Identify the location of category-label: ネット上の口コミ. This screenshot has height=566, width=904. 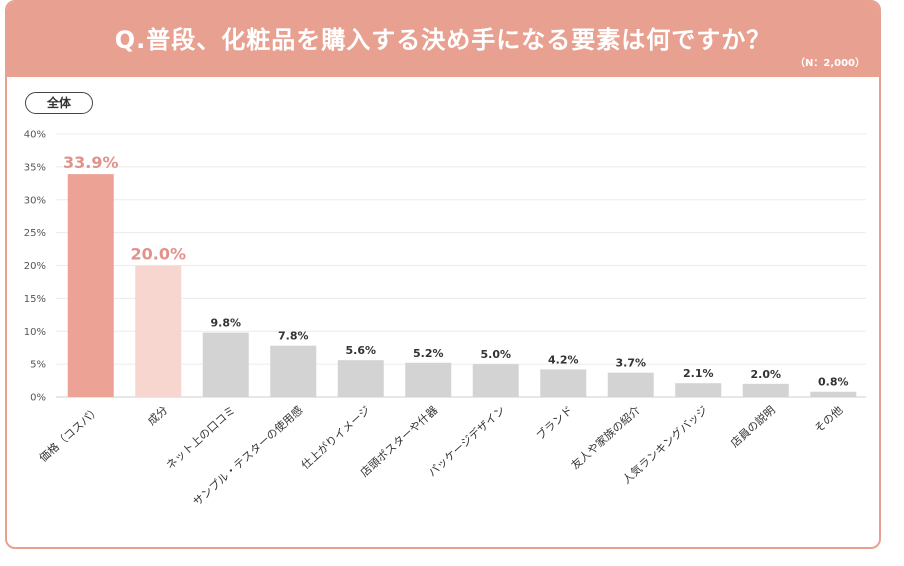
(201, 438).